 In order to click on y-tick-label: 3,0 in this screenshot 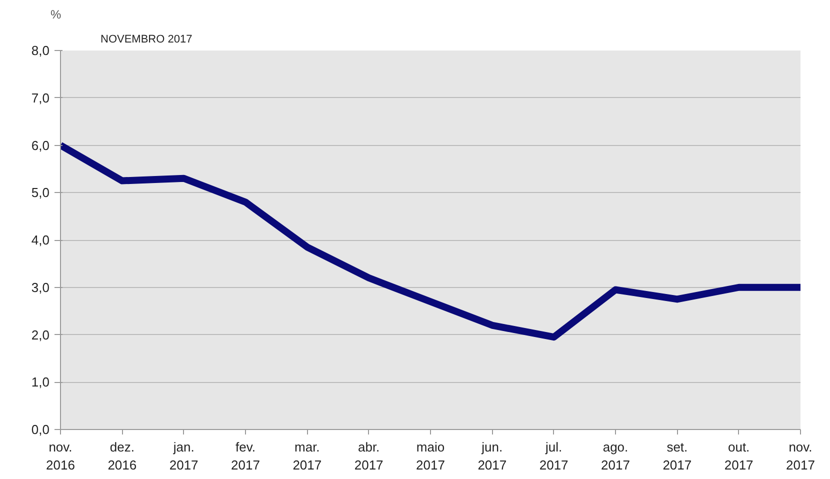, I will do `click(40, 287)`.